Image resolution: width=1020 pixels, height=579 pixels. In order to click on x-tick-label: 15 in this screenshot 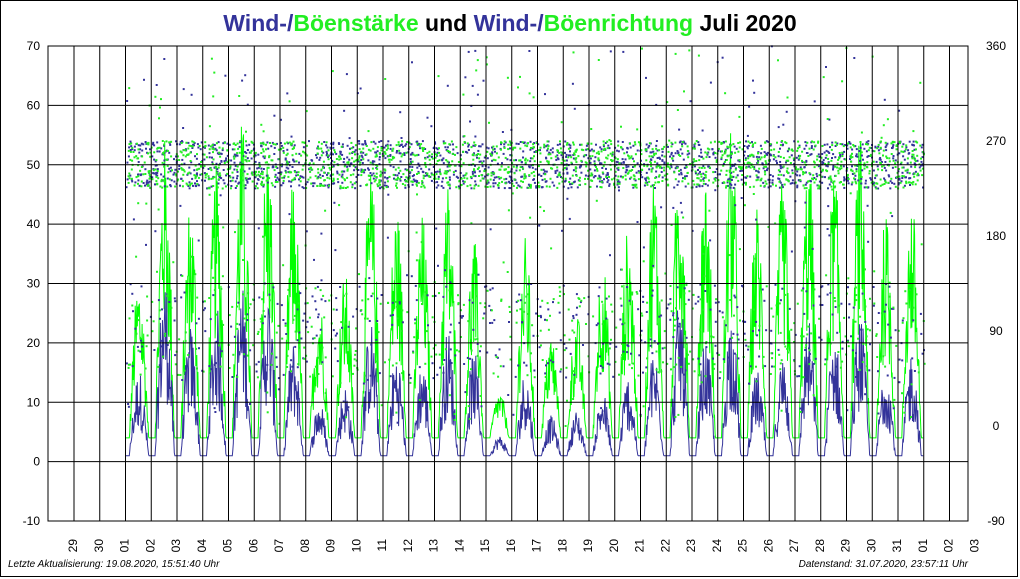, I will do `click(485, 546)`.